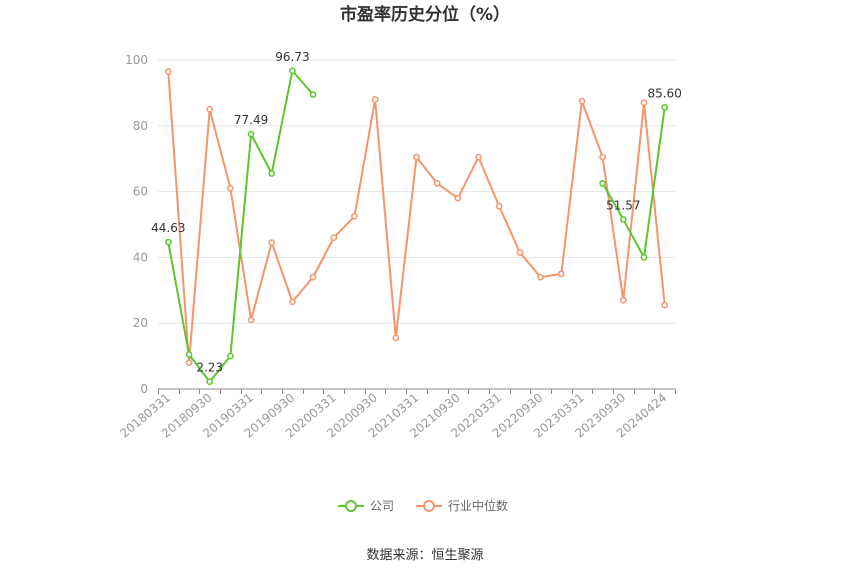 This screenshot has width=850, height=575. What do you see at coordinates (251, 120) in the screenshot?
I see `data-label: 77.49` at bounding box center [251, 120].